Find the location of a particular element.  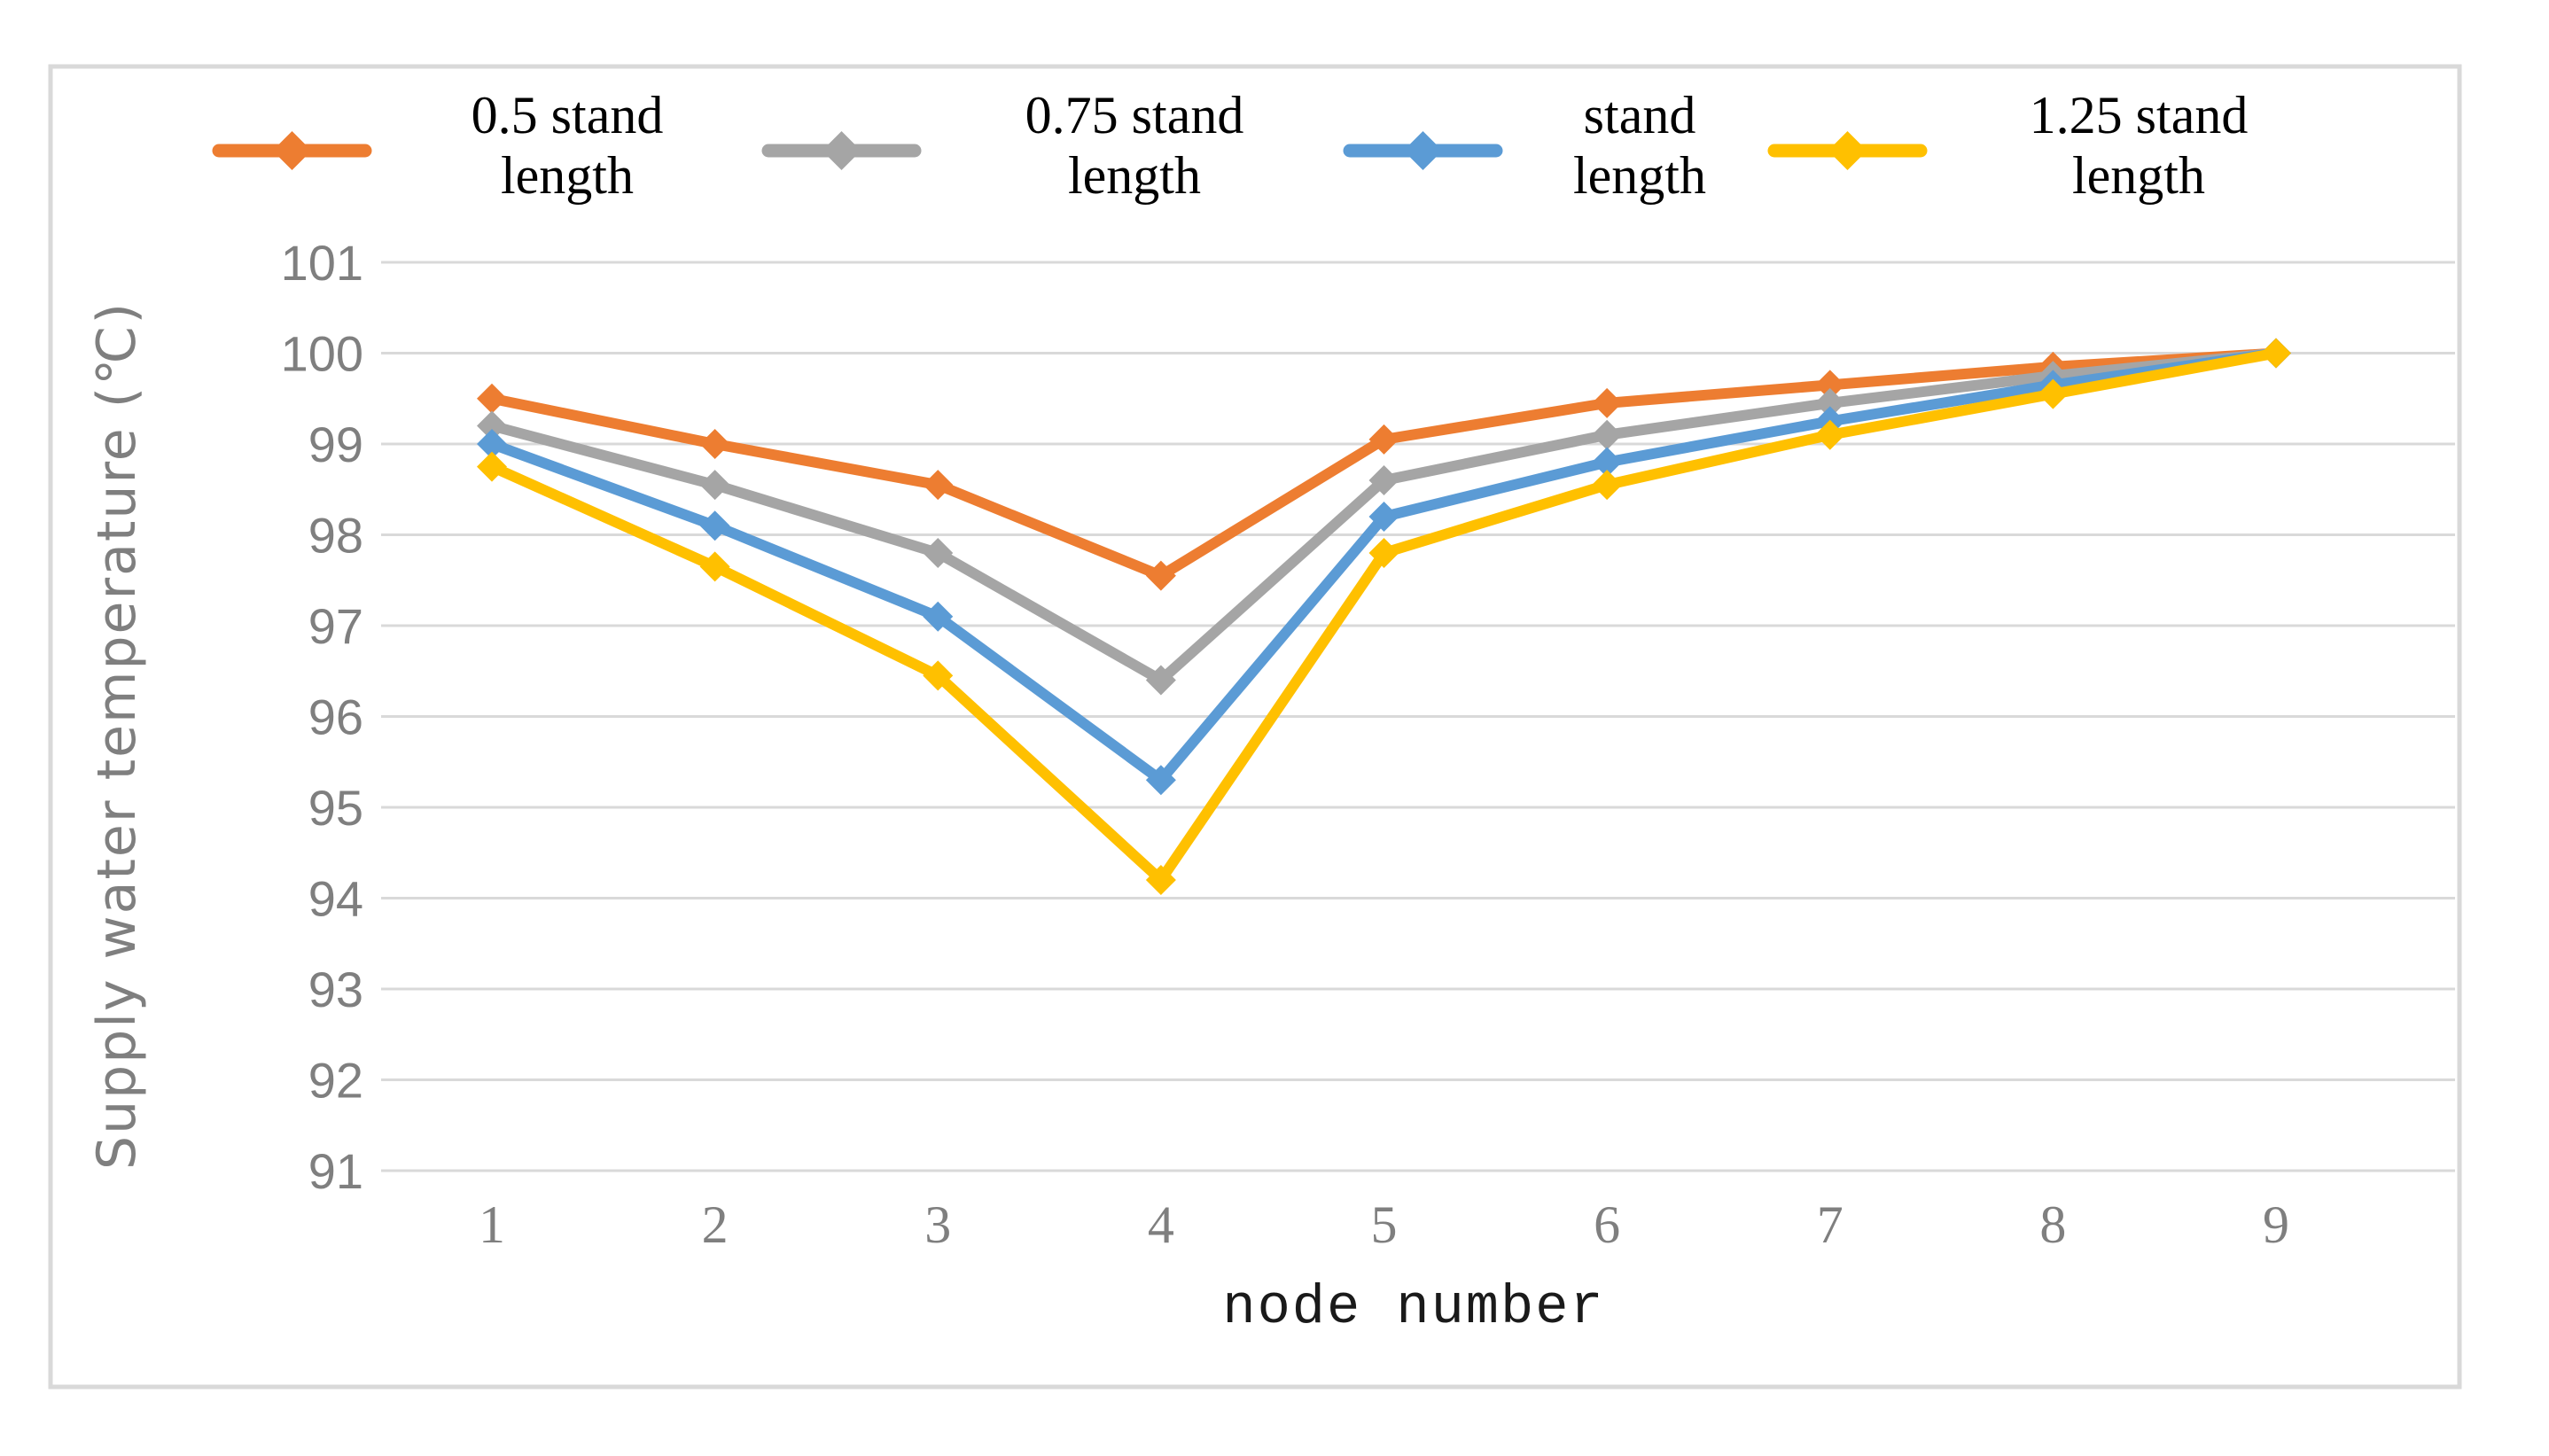

x-tick-label-8: 8 is located at coordinates (2052, 1224).